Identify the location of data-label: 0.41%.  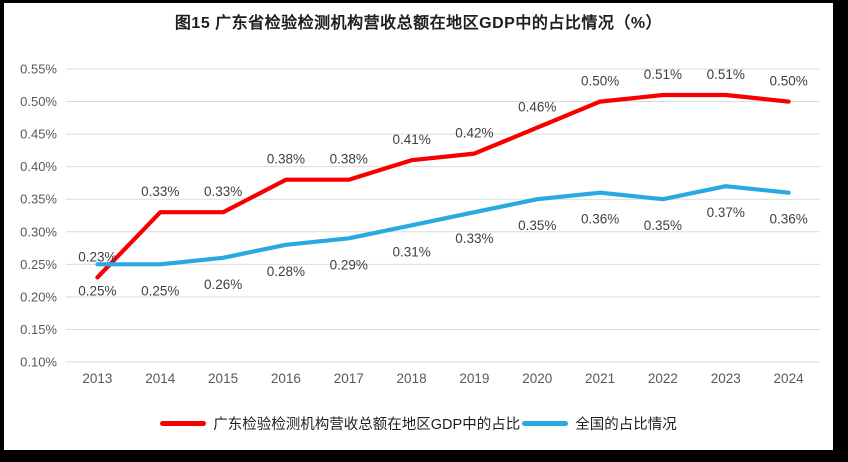
(411, 139).